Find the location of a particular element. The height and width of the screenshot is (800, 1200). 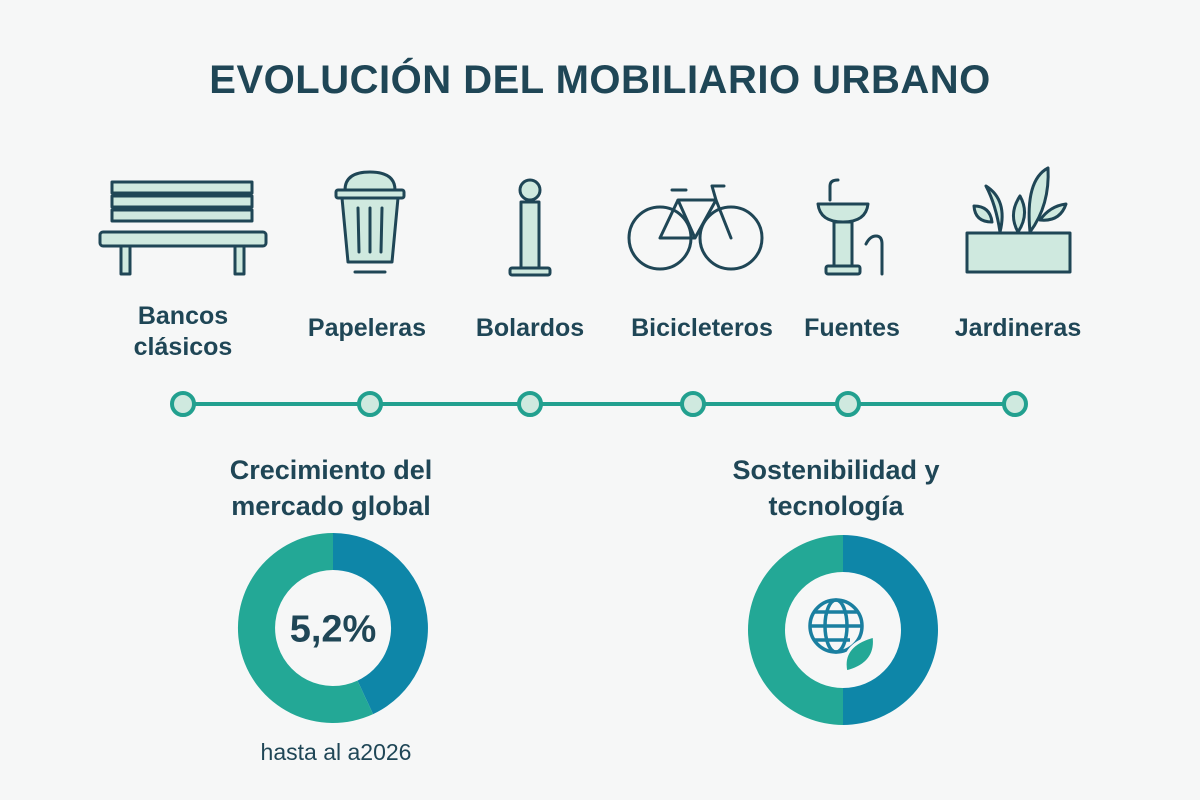

stat-caption: hasta al a2026 is located at coordinates (336, 752).